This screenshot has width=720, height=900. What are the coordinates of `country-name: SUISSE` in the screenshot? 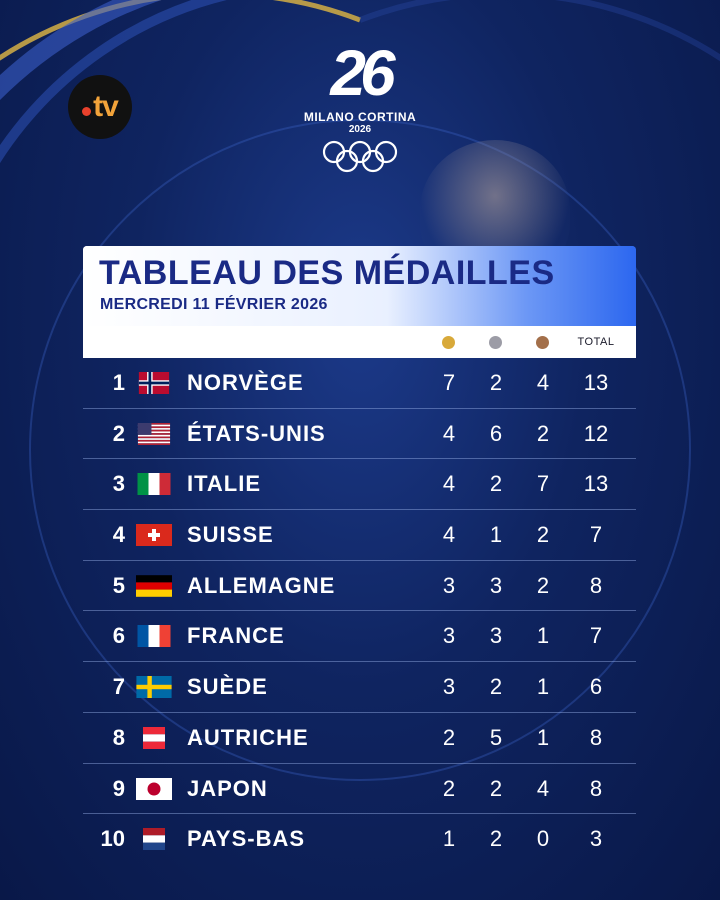 It's located at (230, 535).